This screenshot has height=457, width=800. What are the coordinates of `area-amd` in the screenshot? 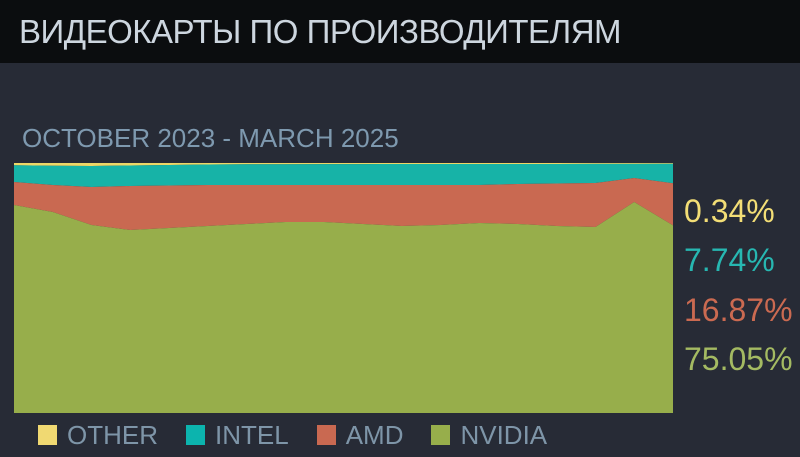 It's located at (343, 204).